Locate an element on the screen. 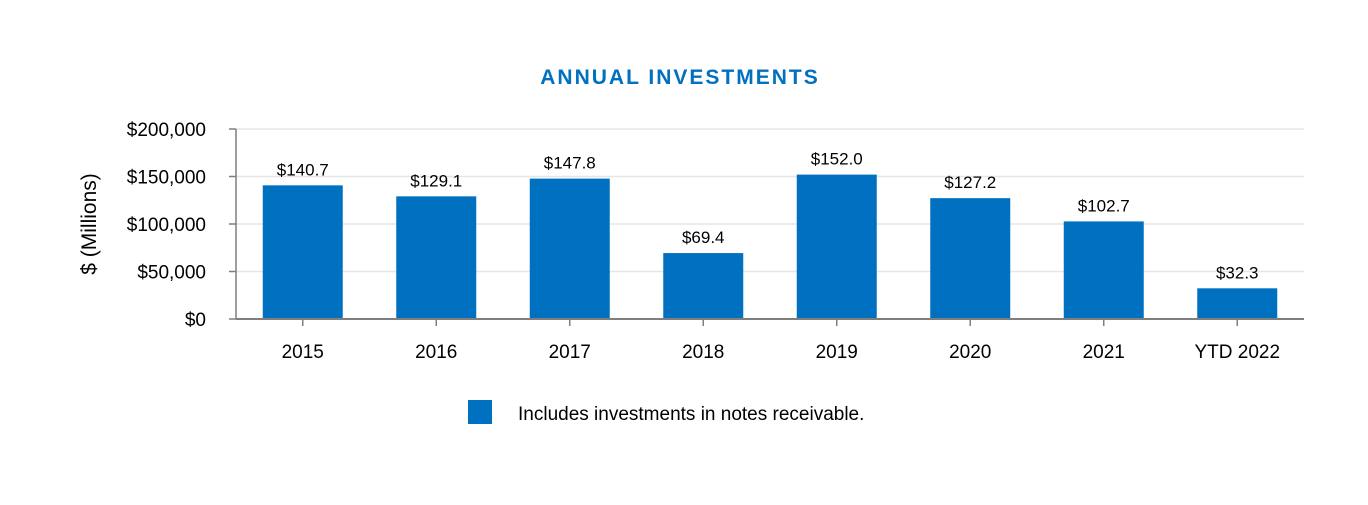 This screenshot has height=505, width=1368. y-tick-label: $100,000 is located at coordinates (166, 225).